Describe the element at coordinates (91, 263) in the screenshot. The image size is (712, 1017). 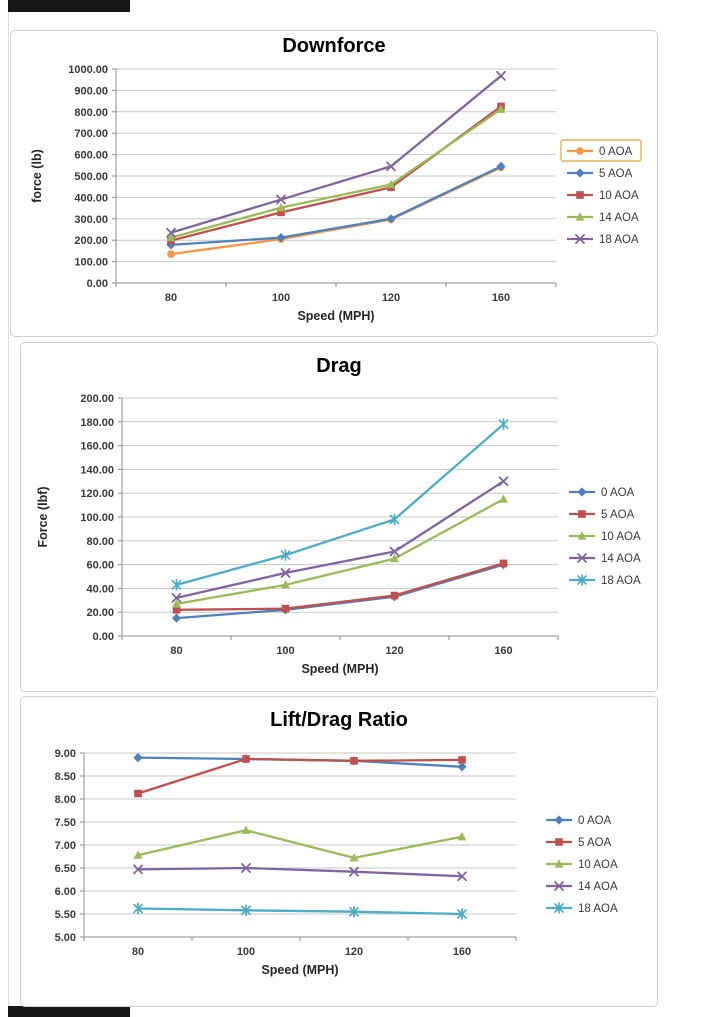
I see `y-tick-label: 100.00` at that location.